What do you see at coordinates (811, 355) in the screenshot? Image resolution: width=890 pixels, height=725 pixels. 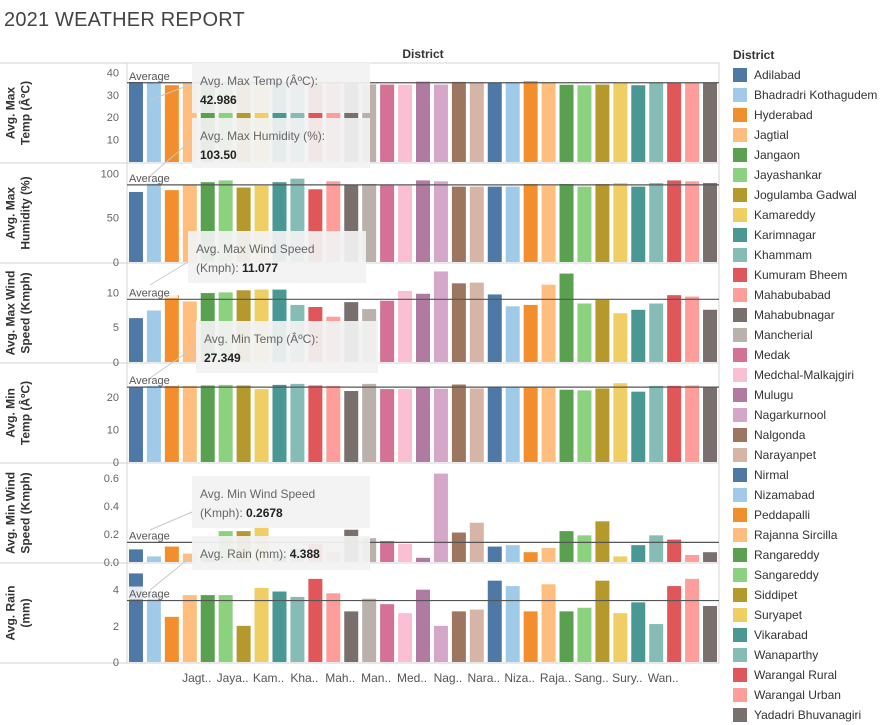 I see `legend-item: Medak` at bounding box center [811, 355].